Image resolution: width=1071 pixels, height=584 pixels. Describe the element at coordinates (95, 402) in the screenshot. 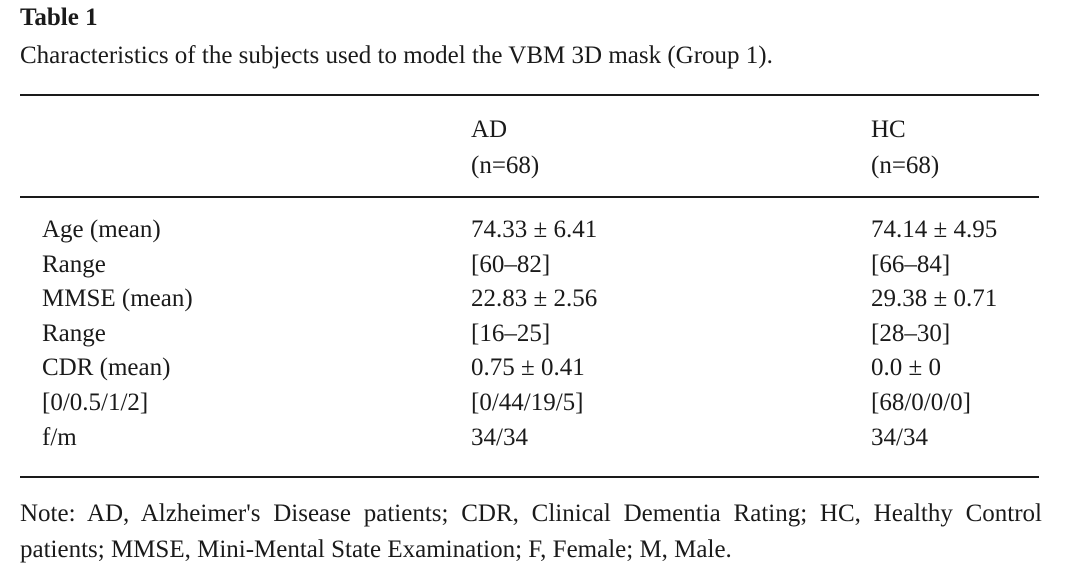

I see `row-label: [0/0.5/1/2]` at that location.